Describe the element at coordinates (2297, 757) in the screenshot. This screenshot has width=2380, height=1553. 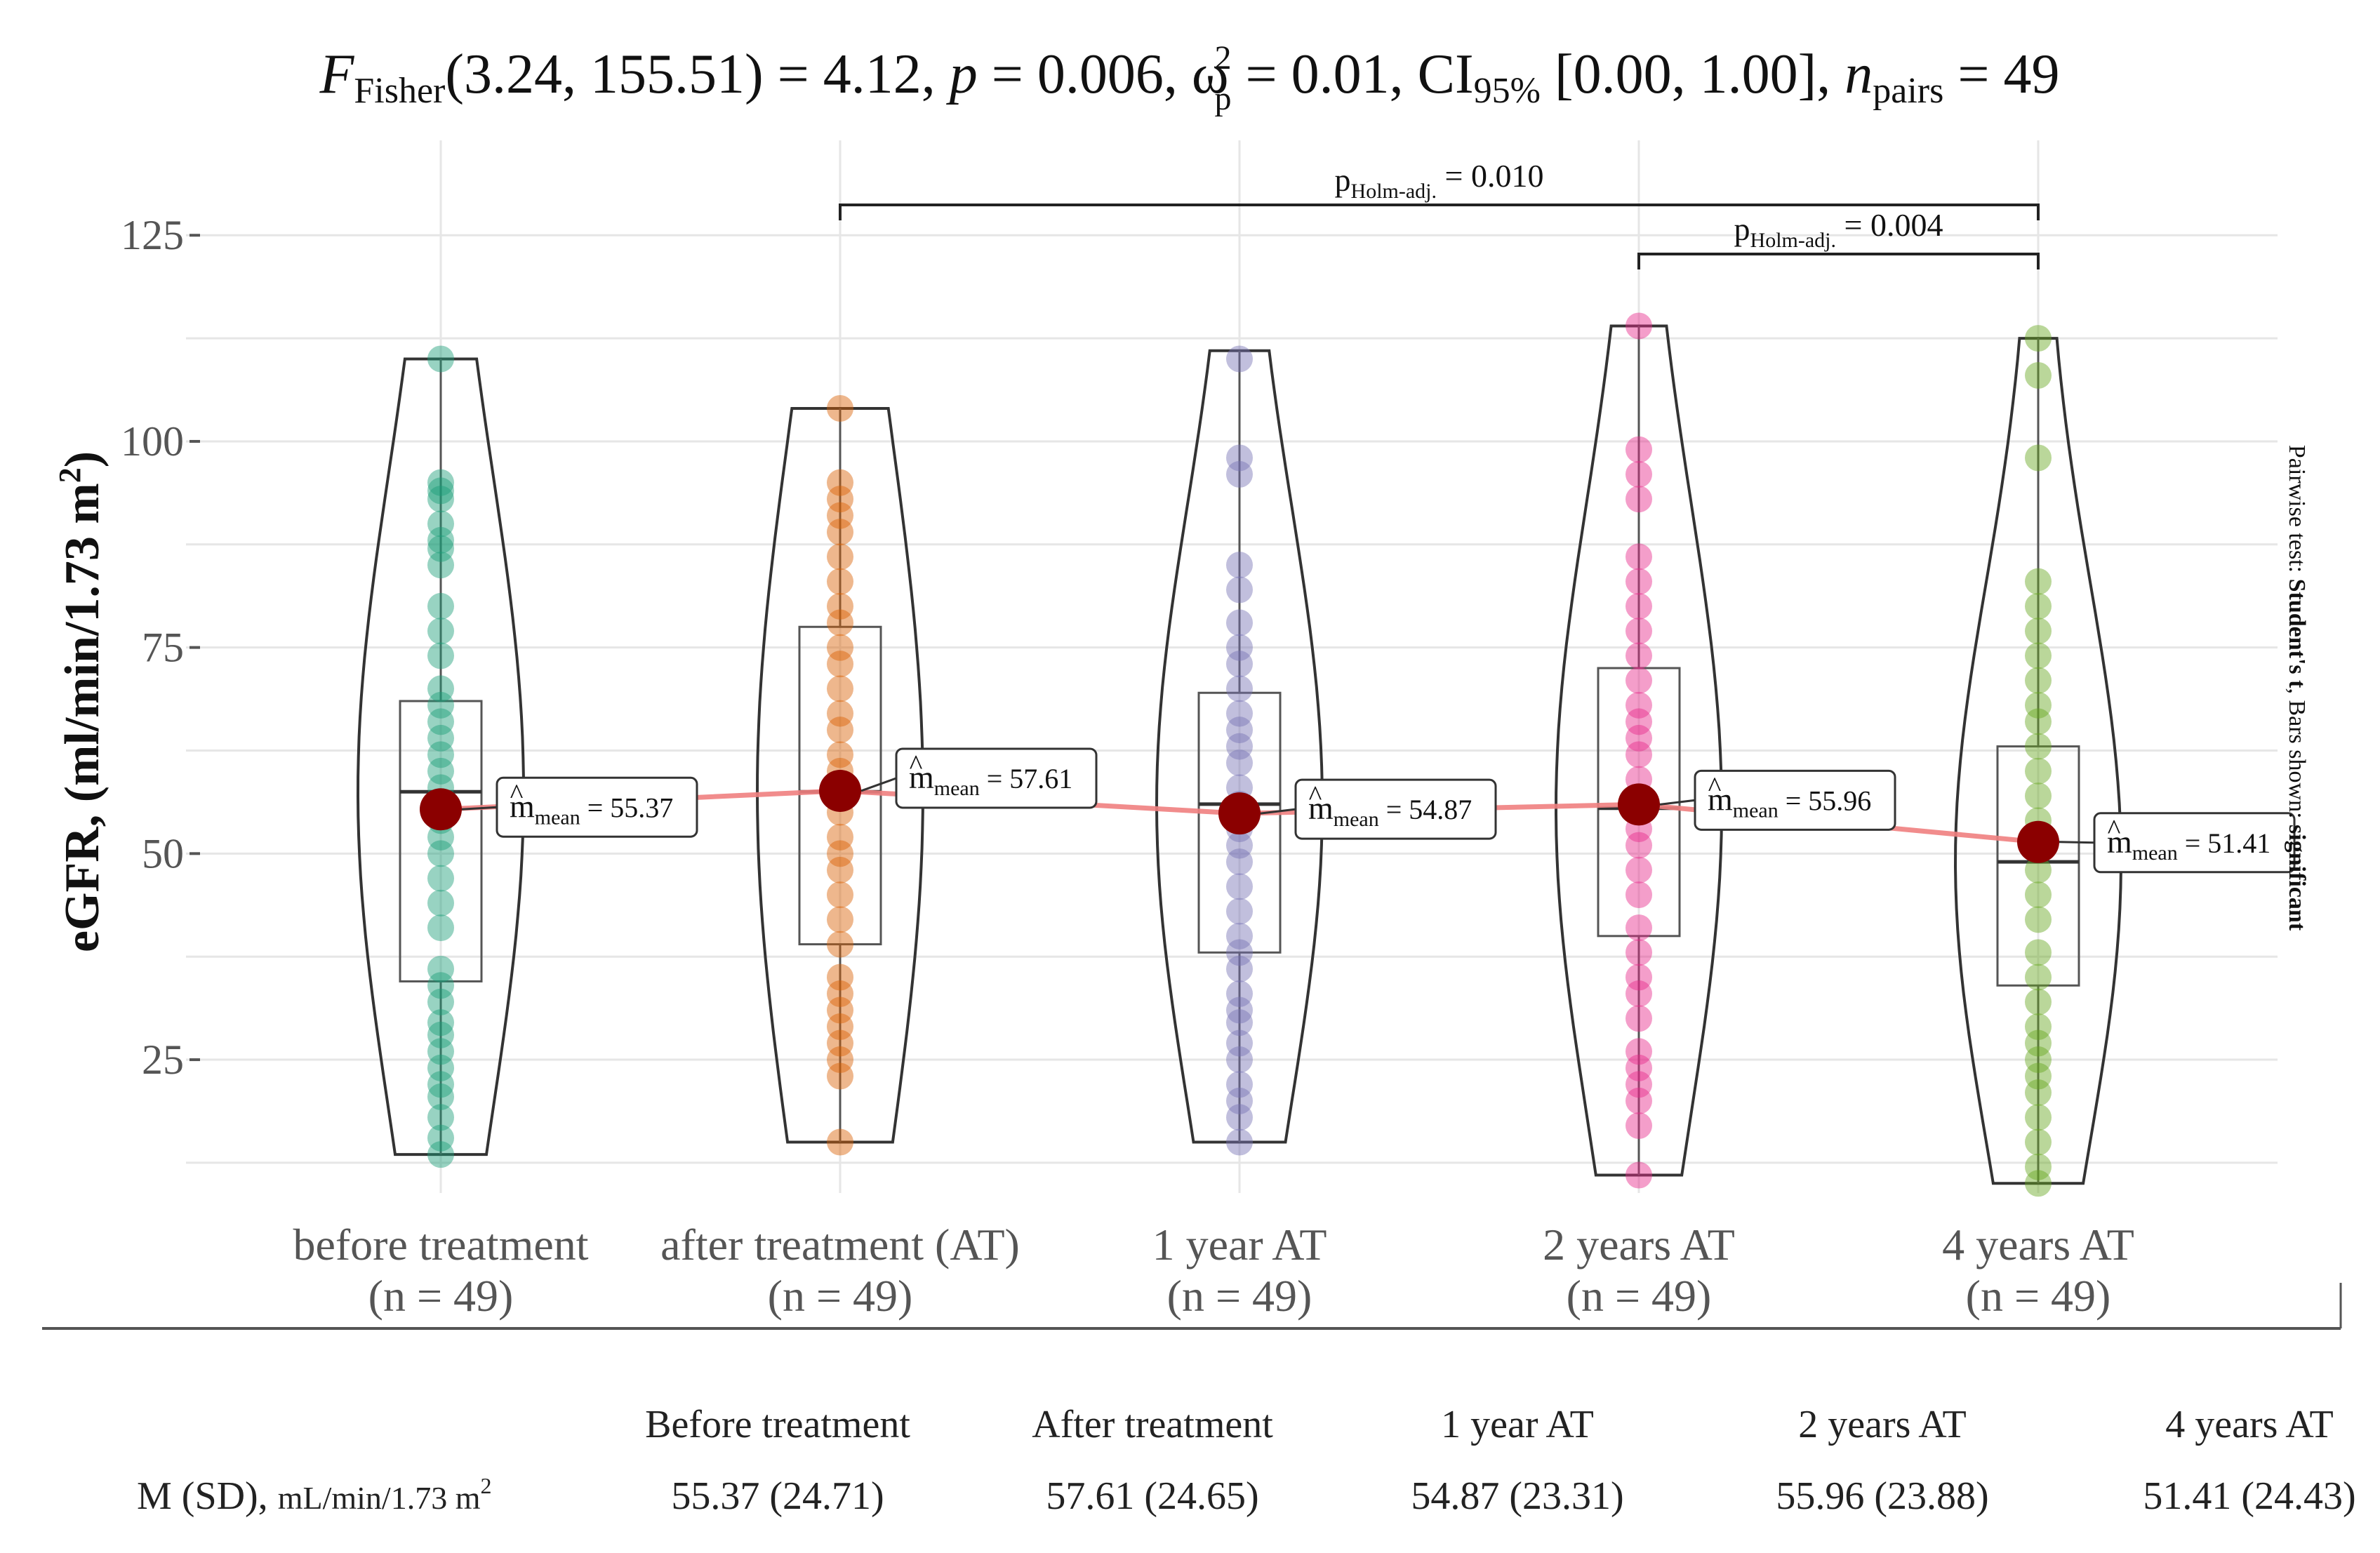
I see `pairwise-note-mid: , Bars shown:` at that location.